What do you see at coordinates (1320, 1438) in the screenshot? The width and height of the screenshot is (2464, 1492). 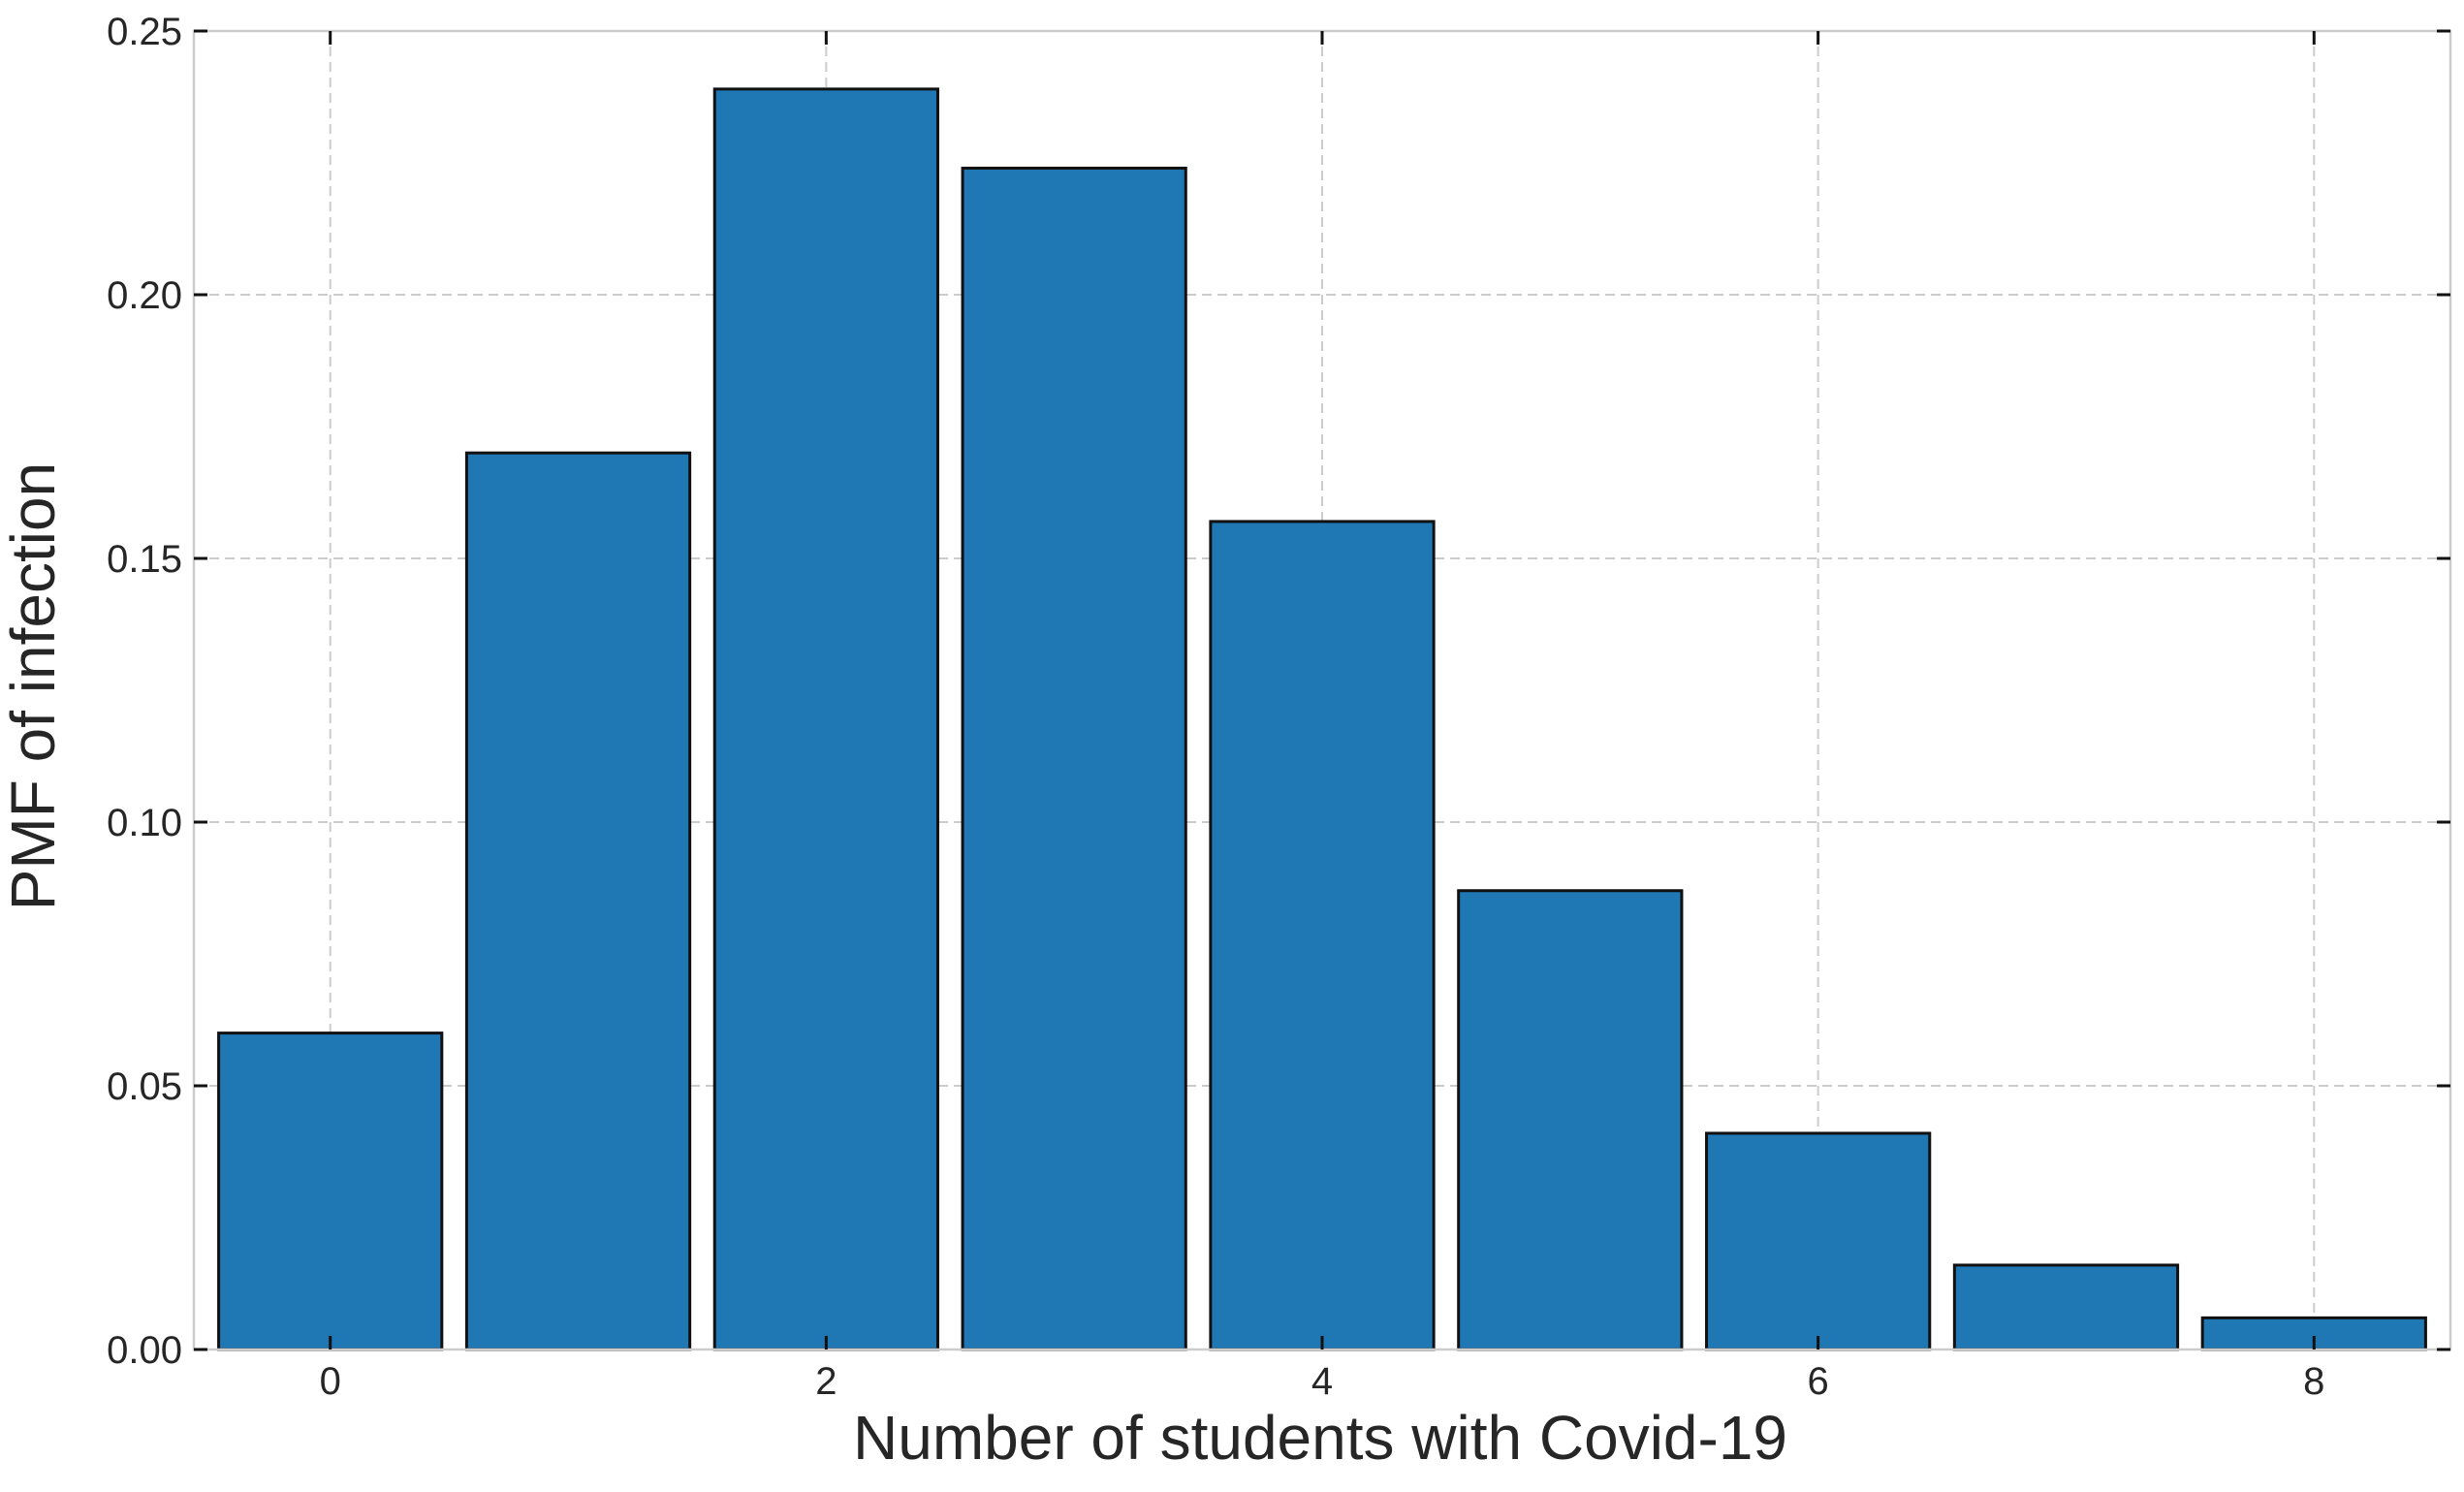 I see `x-axis-title: Number of students with Covid-19` at bounding box center [1320, 1438].